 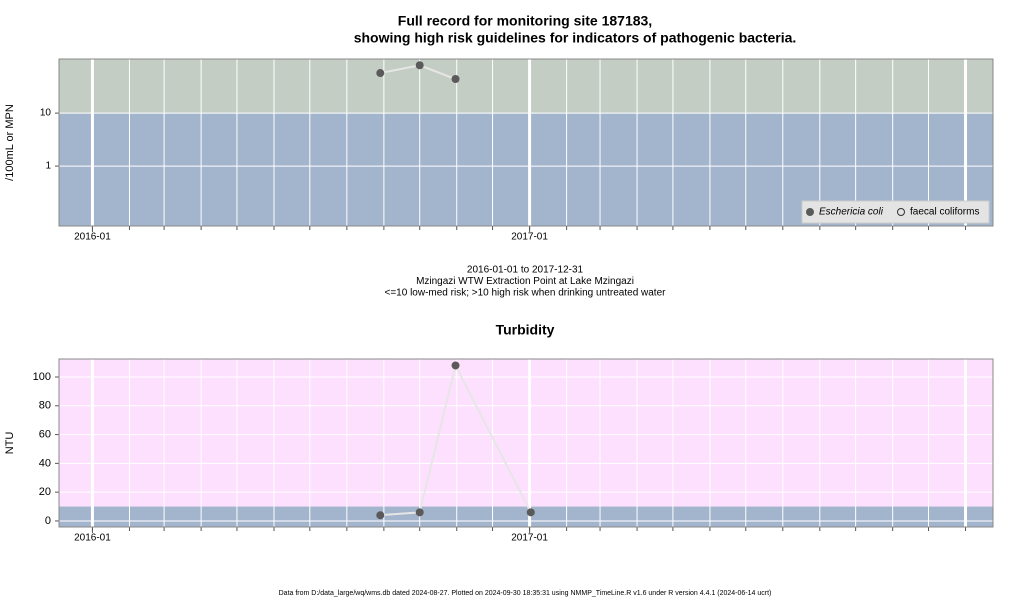 I want to click on y-tick-label: 60, so click(x=45, y=434).